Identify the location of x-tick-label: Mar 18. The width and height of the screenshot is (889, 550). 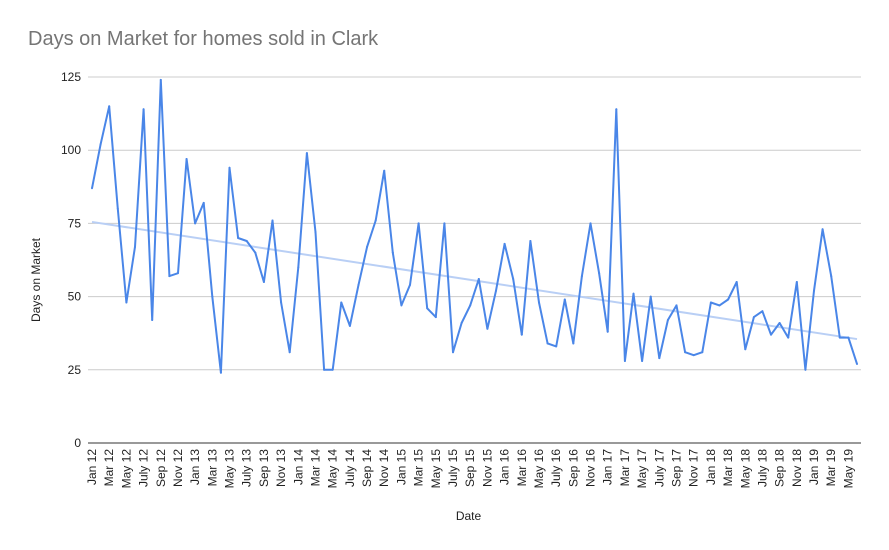
(728, 468).